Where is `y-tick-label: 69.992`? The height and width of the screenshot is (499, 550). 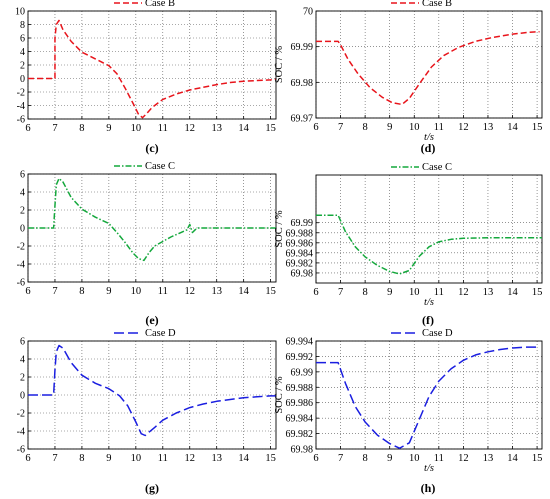 y-tick-label: 69.992 is located at coordinates (300, 357).